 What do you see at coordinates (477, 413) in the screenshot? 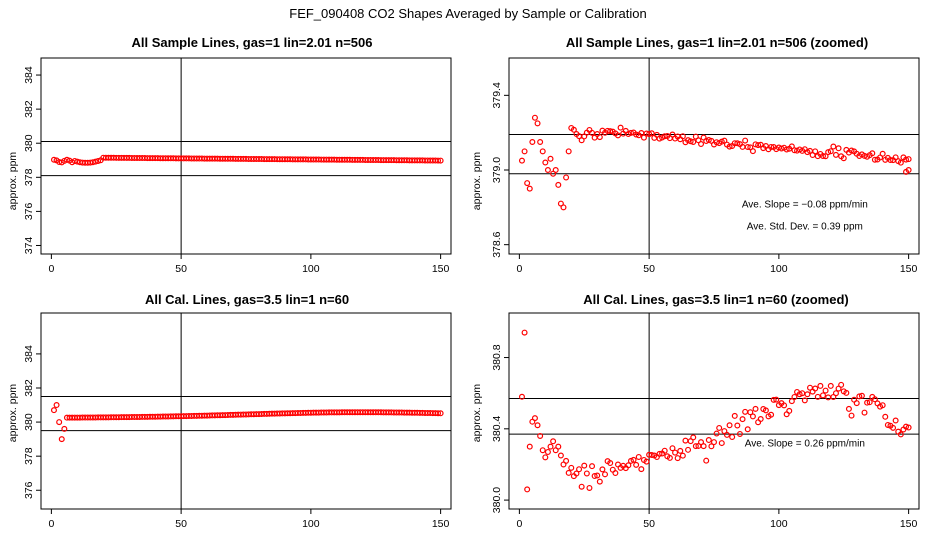
I see `y-axis-label: approx. ppm` at bounding box center [477, 413].